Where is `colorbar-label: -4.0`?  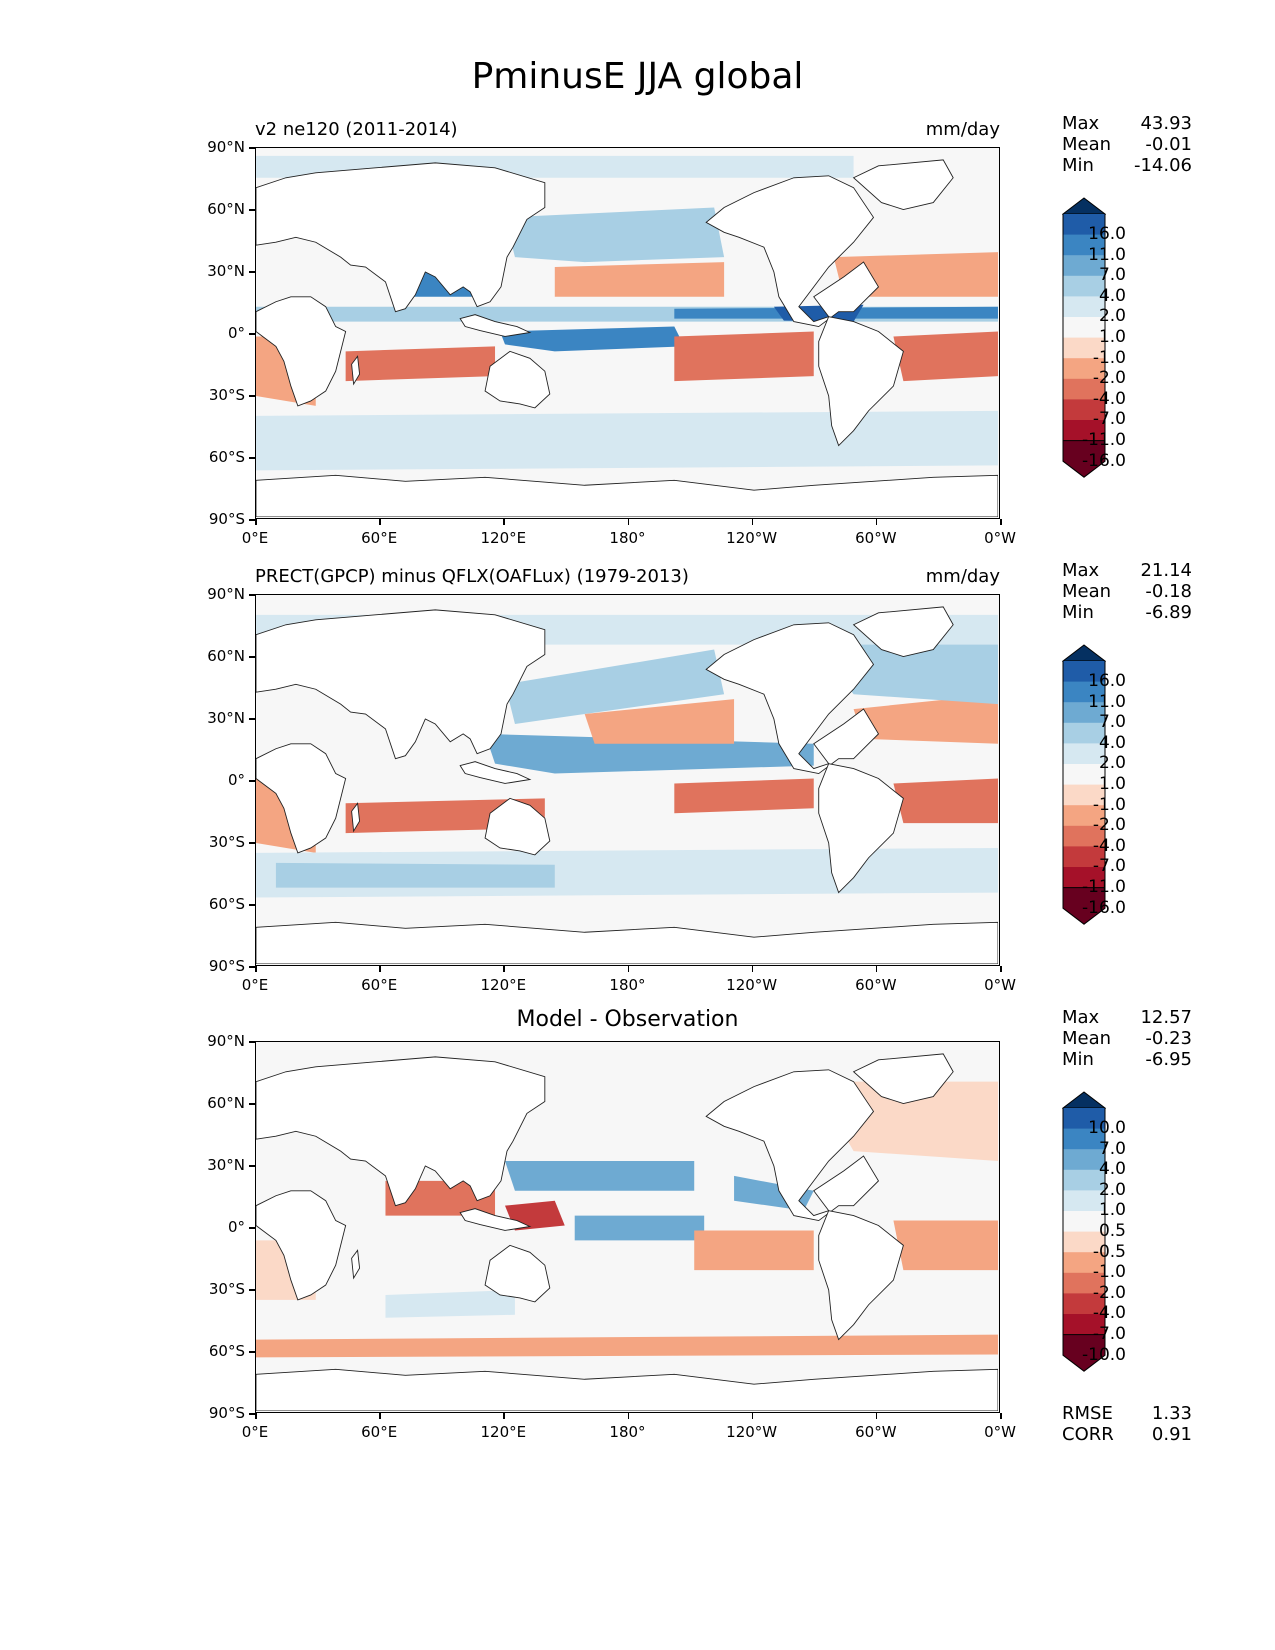 colorbar-label: -4.0 is located at coordinates (1109, 1313).